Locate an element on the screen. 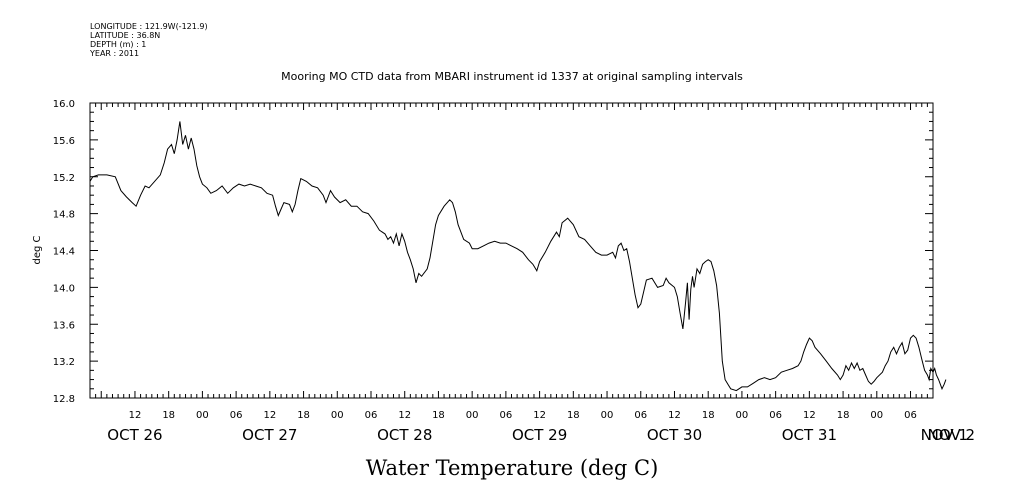 The image size is (1009, 504). day-label: NOV 2 is located at coordinates (951, 435).